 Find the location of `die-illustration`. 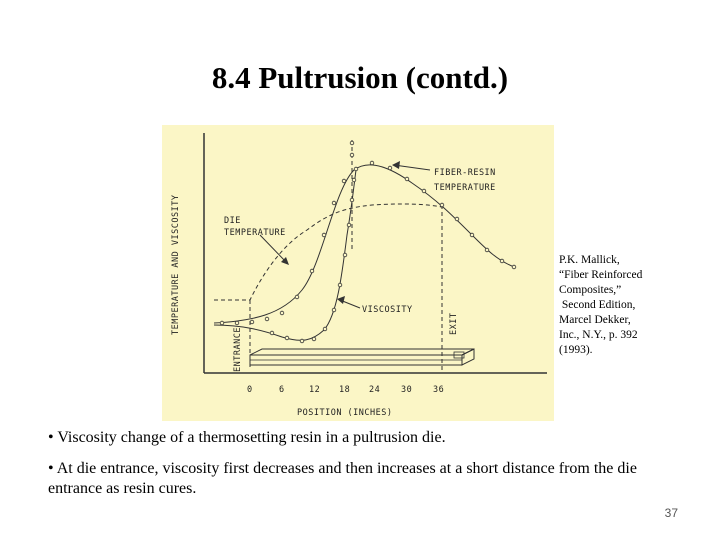

die-illustration is located at coordinates (362, 357).